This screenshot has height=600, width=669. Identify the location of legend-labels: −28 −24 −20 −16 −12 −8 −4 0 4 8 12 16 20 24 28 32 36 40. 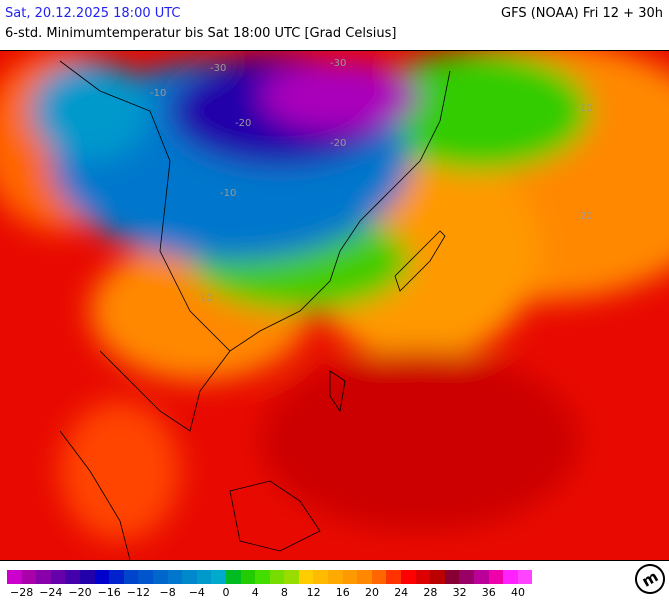
(280, 593).